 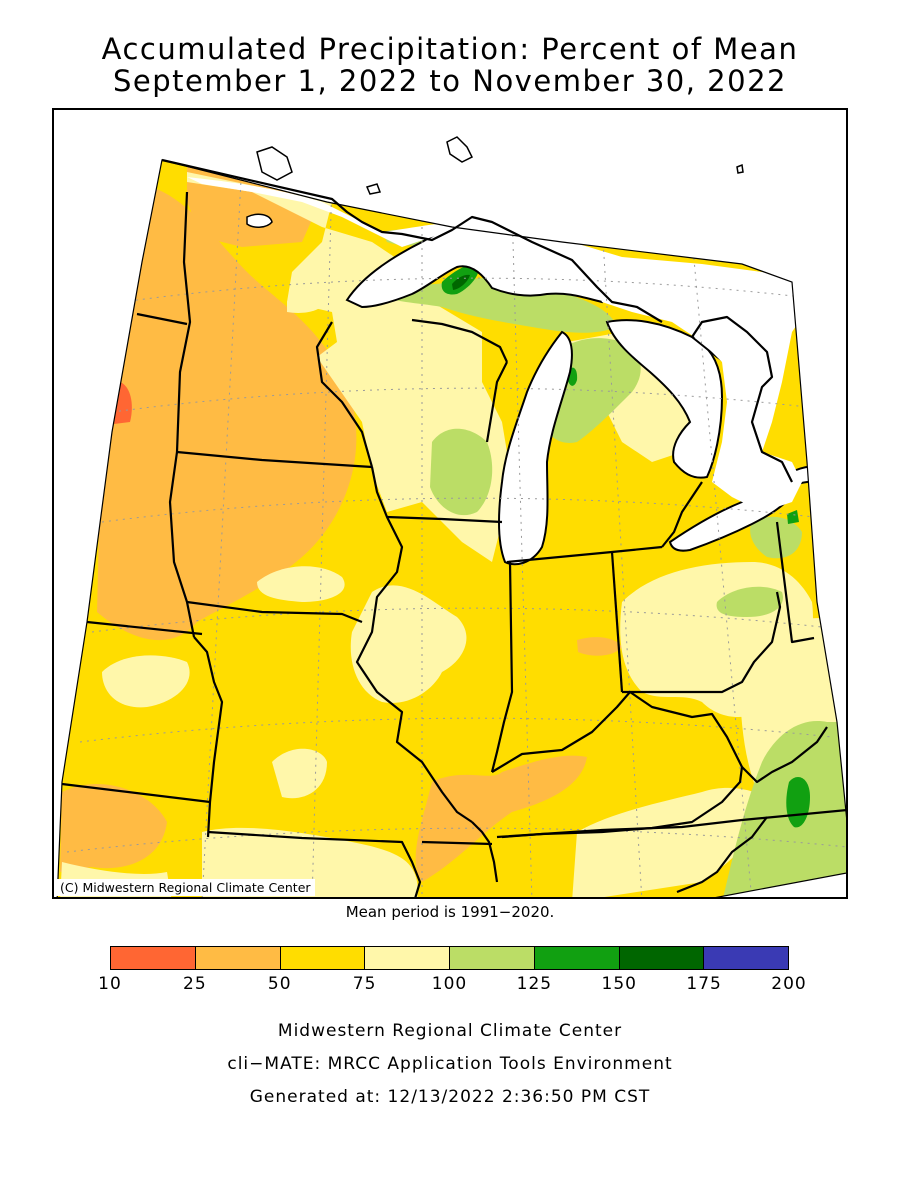 I want to click on map-date-range: September 1, 2022 to November 30, 2022, so click(x=450, y=81).